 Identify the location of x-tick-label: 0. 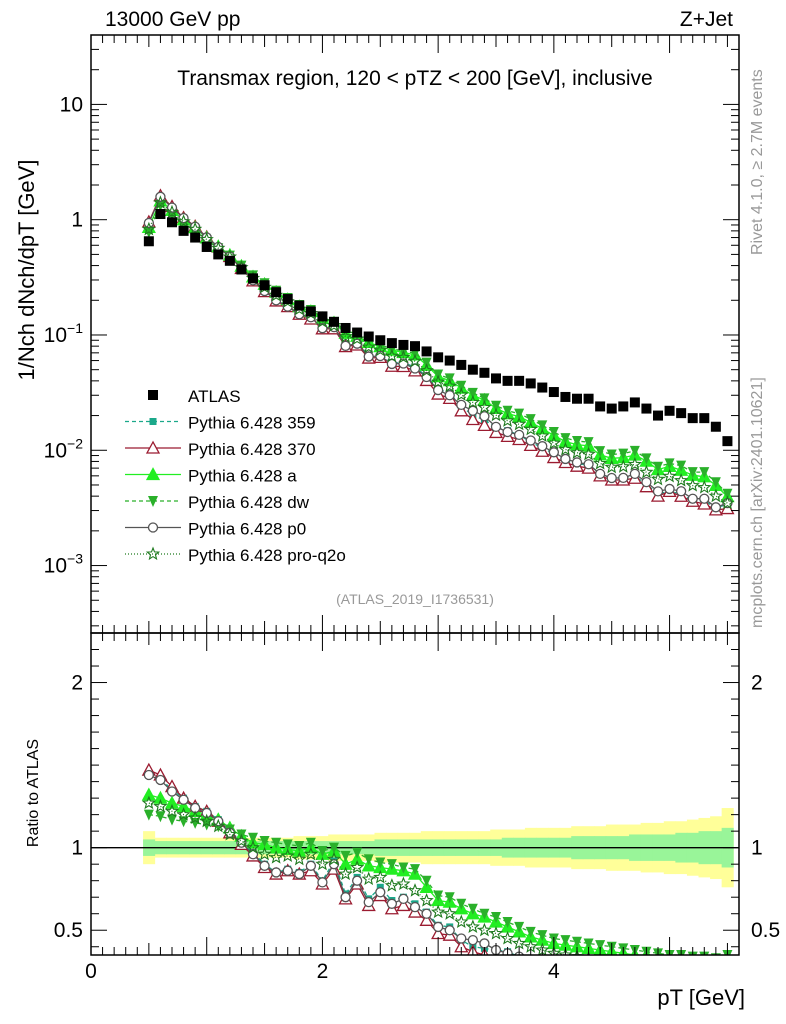
(91, 971).